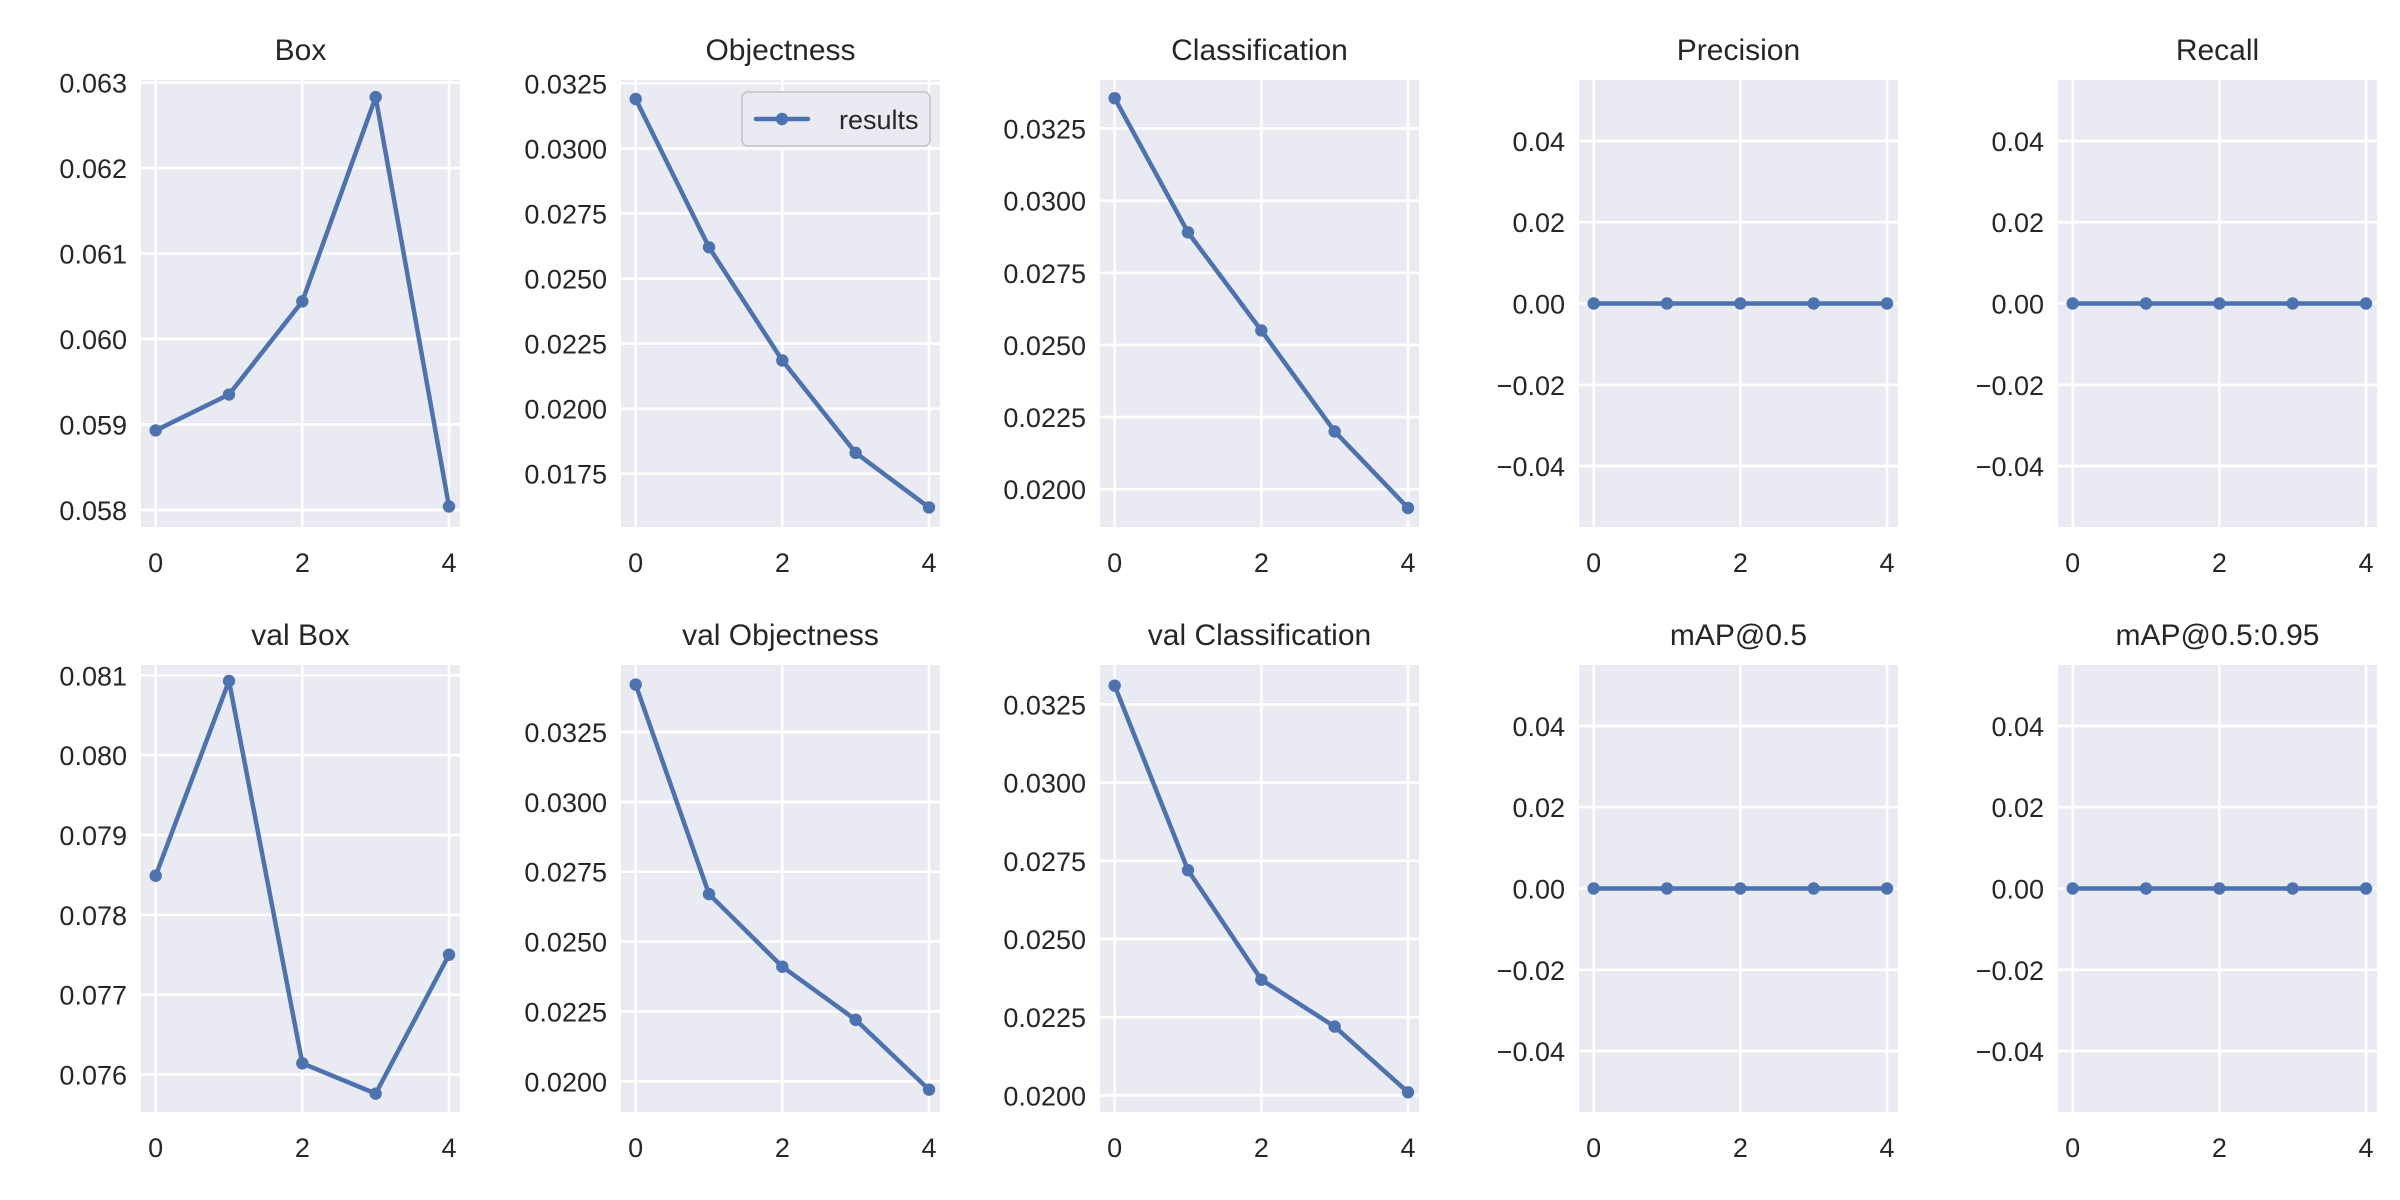  What do you see at coordinates (782, 1148) in the screenshot?
I see `val-objectness-x-tick-label: 2` at bounding box center [782, 1148].